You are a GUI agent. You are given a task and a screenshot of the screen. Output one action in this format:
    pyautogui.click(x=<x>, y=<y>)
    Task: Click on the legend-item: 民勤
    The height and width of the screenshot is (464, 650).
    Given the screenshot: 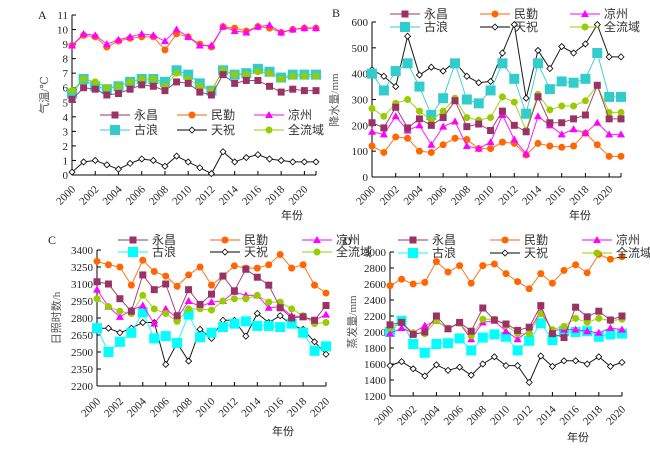 What is the action you would take?
    pyautogui.click(x=206, y=115)
    